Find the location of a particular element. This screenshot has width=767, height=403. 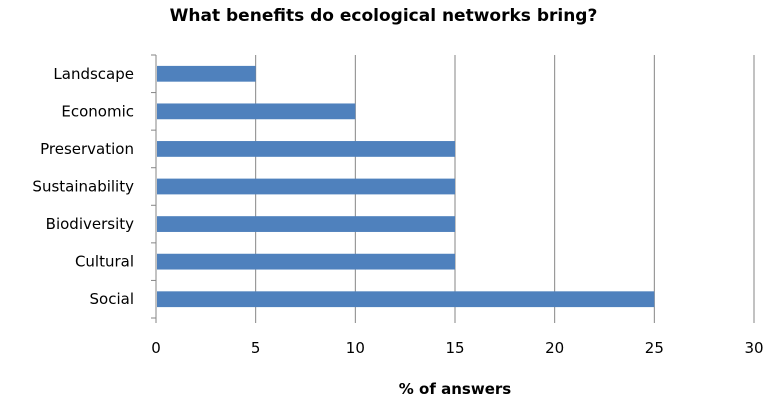

x-tick-label: 15 is located at coordinates (454, 348).